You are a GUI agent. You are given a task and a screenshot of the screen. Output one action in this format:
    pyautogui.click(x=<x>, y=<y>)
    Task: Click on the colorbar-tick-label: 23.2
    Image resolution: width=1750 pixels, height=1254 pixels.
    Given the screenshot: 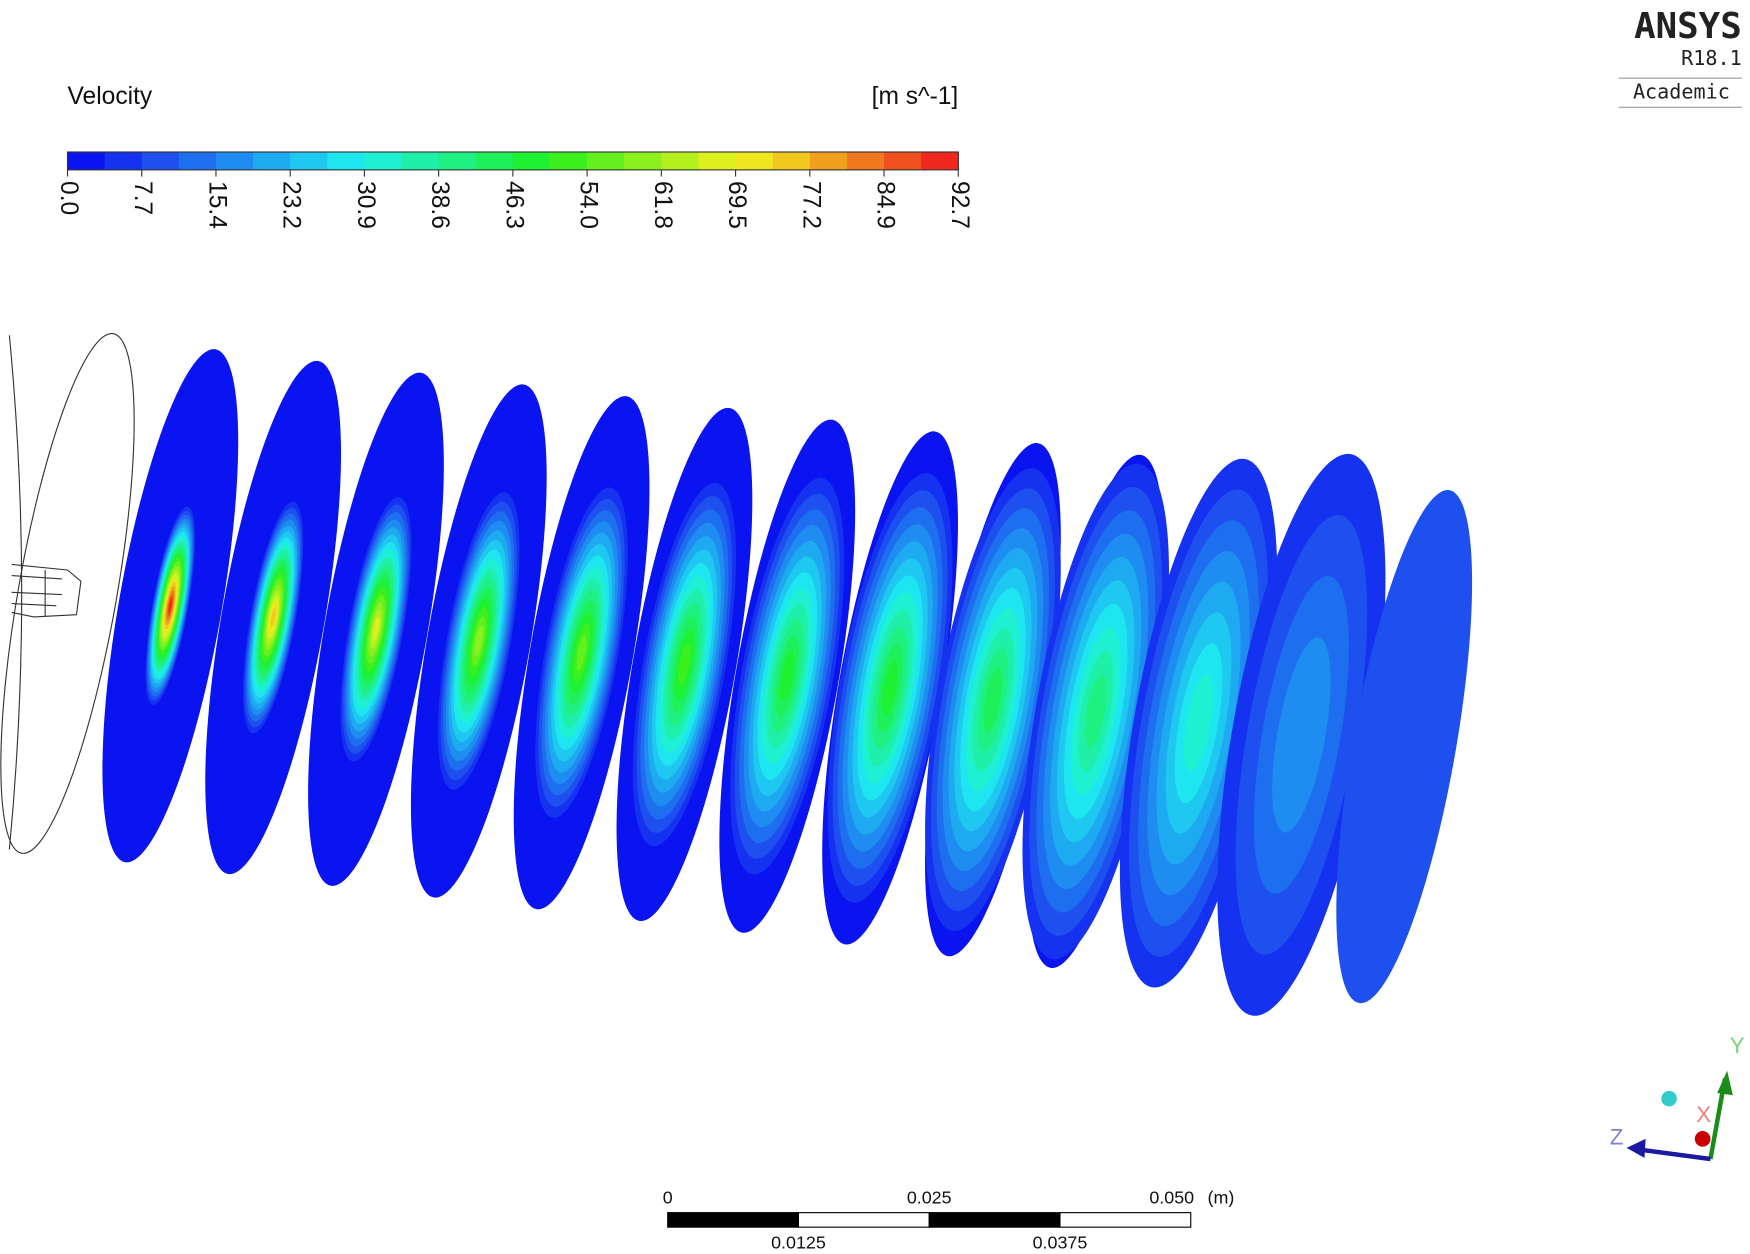 What is the action you would take?
    pyautogui.click(x=291, y=205)
    